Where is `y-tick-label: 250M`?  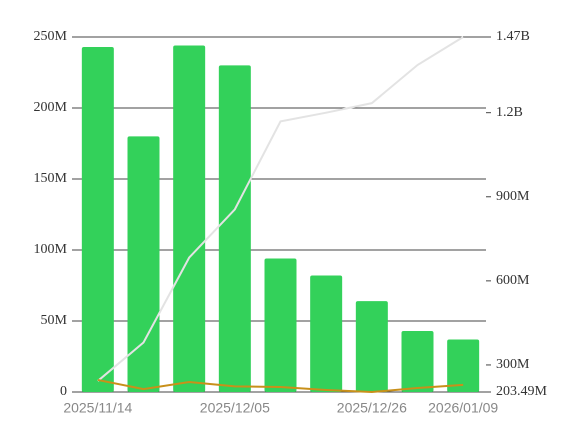
y-tick-label: 250M is located at coordinates (51, 36).